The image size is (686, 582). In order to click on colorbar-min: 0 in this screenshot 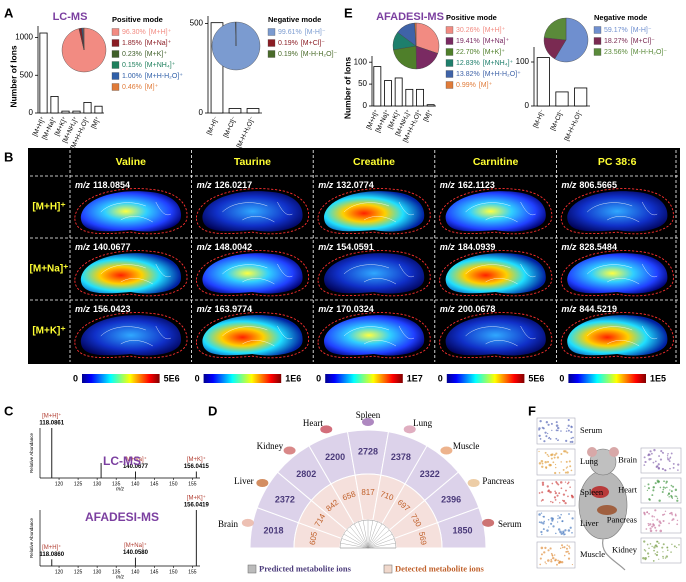, I will do `click(75, 378)`.